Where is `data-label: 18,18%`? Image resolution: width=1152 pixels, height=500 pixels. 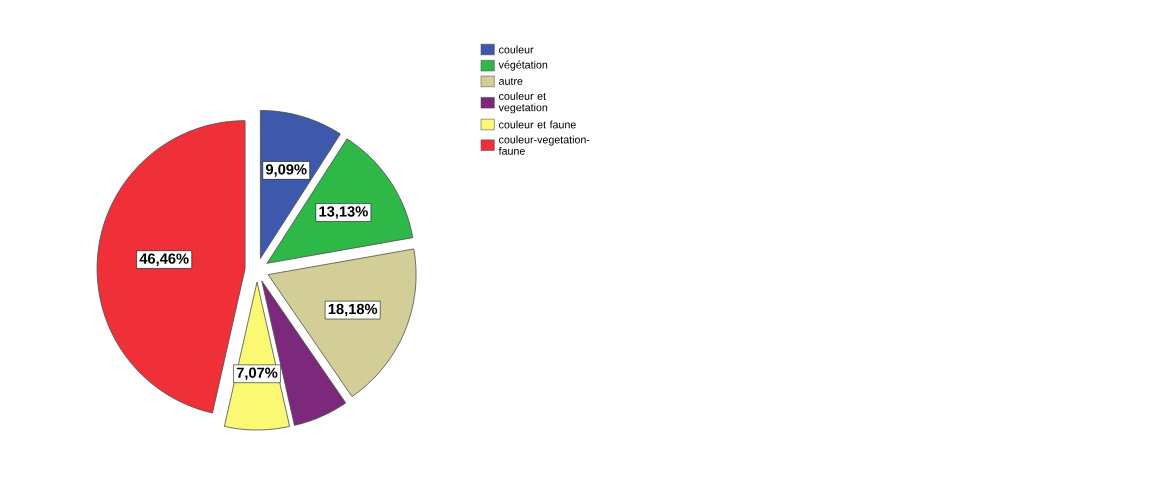
data-label: 18,18% is located at coordinates (353, 310).